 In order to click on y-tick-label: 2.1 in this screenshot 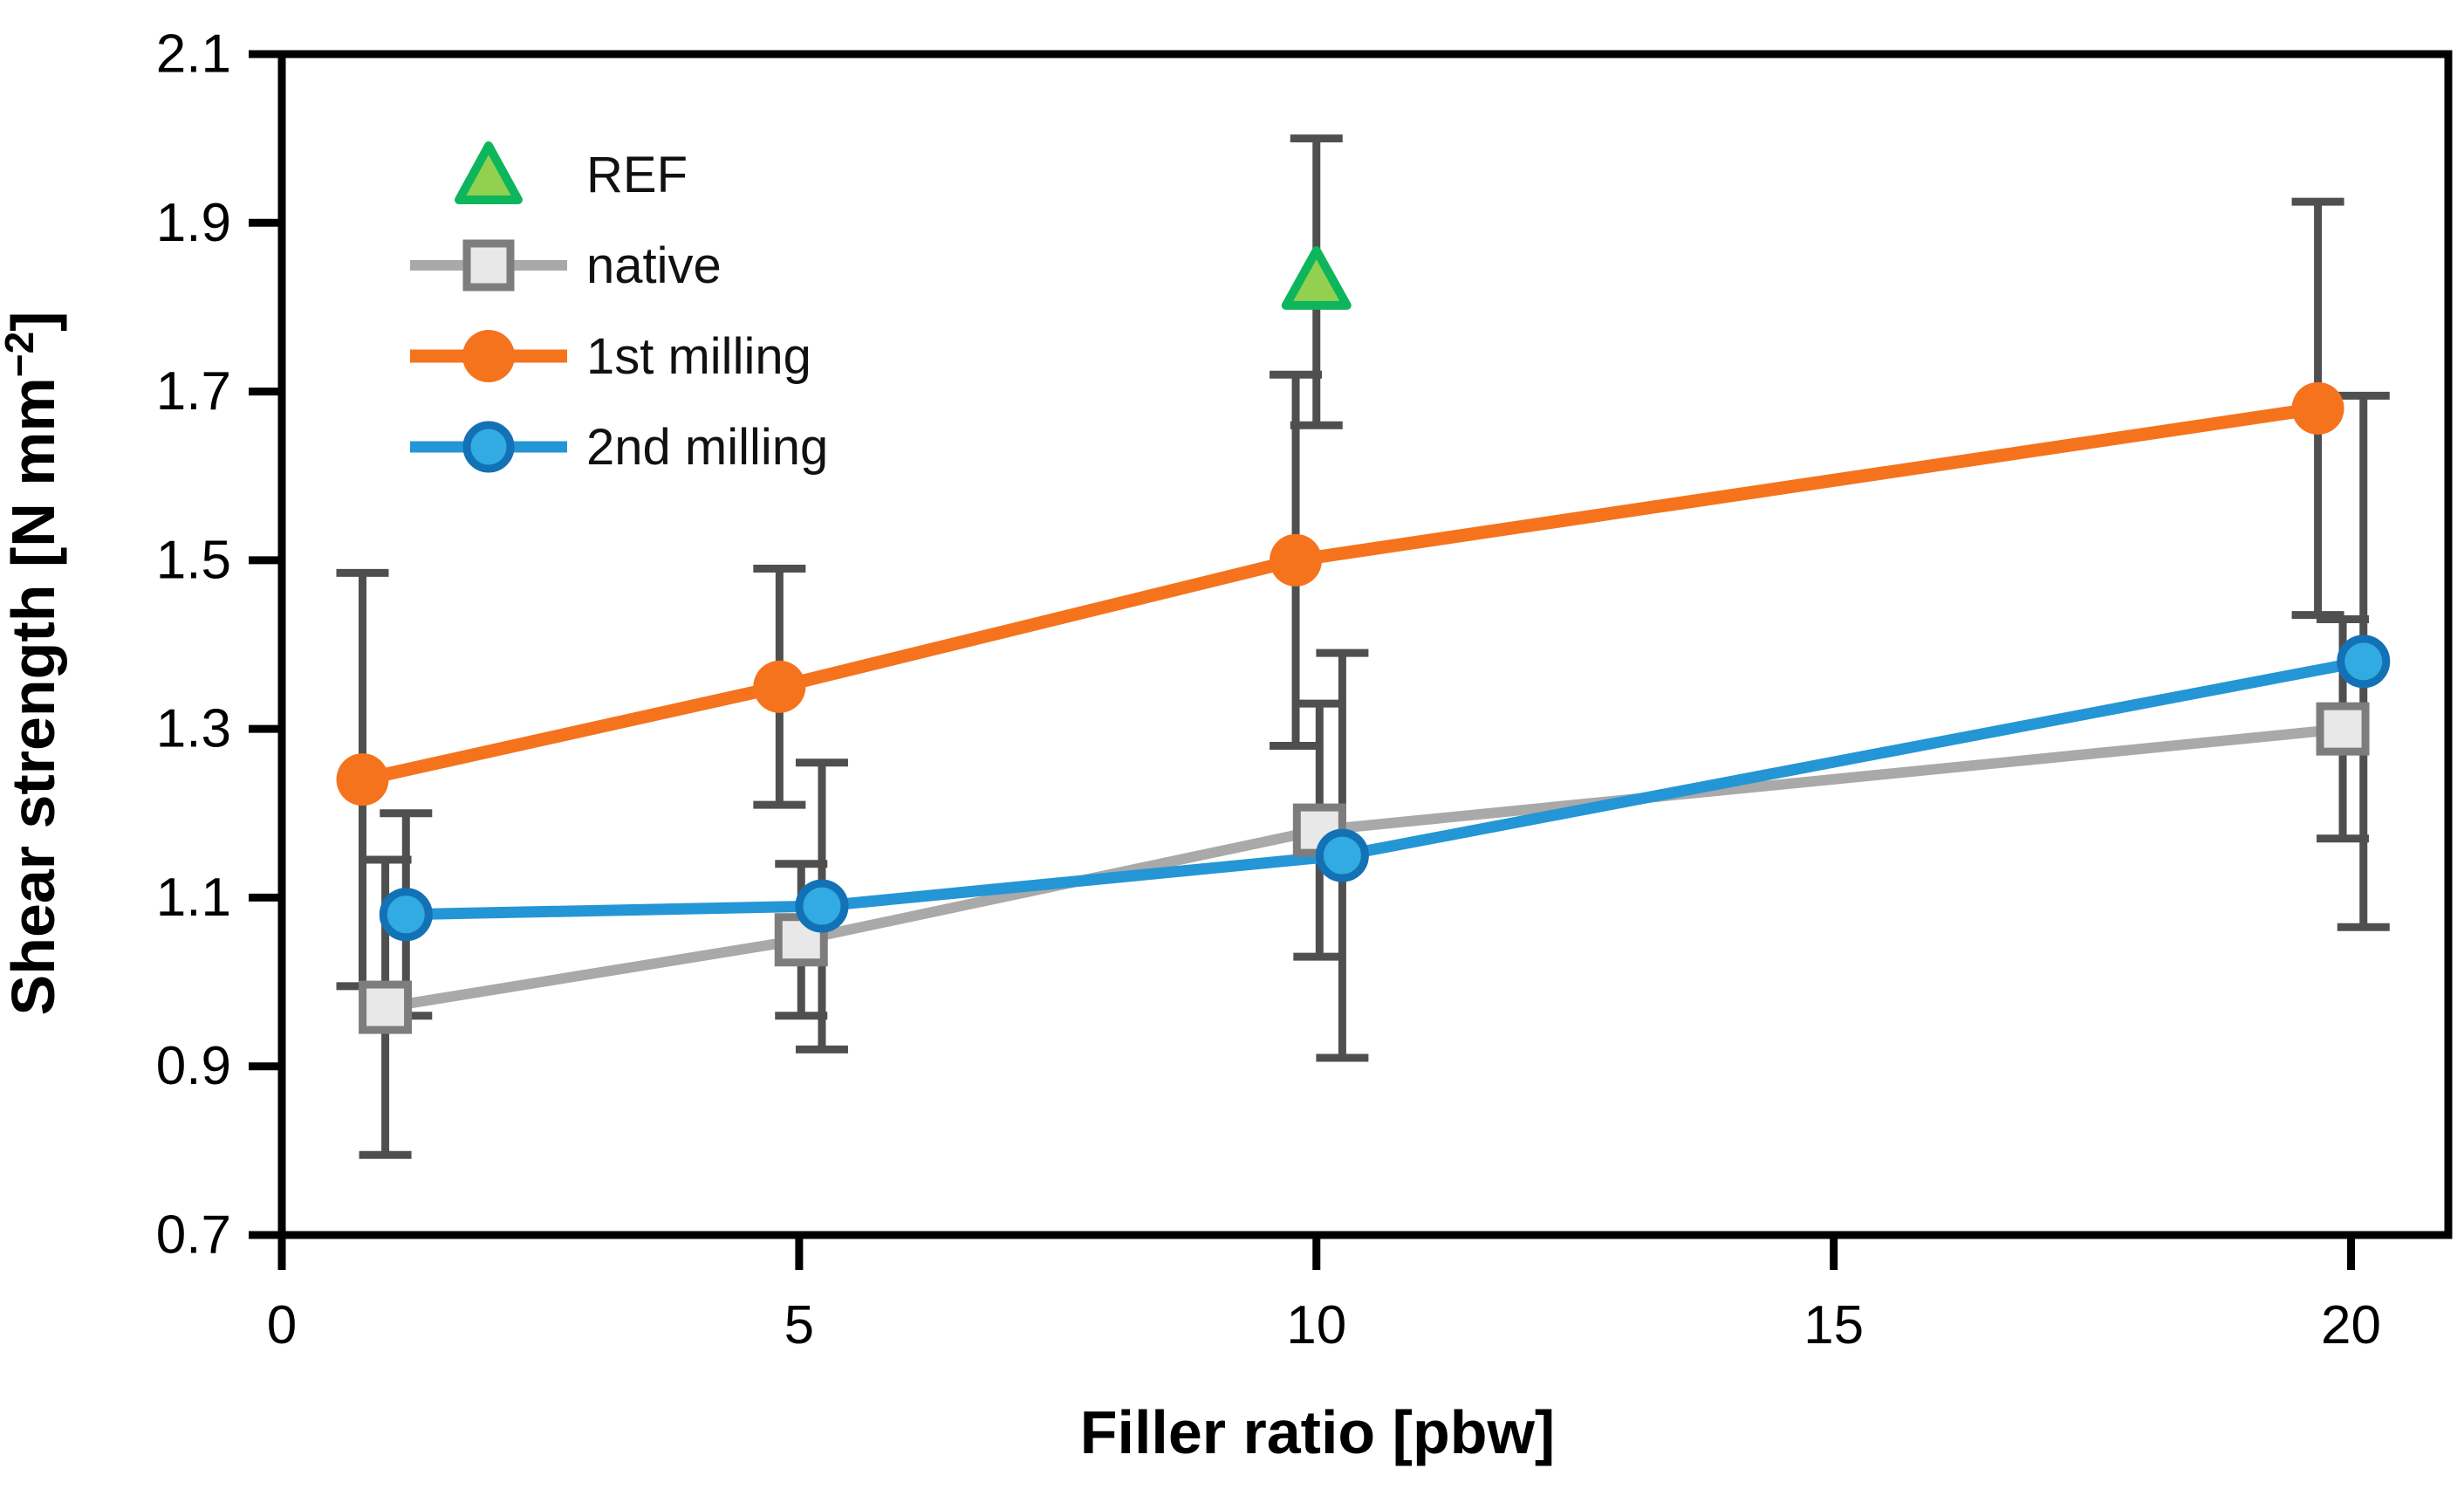, I will do `click(193, 54)`.